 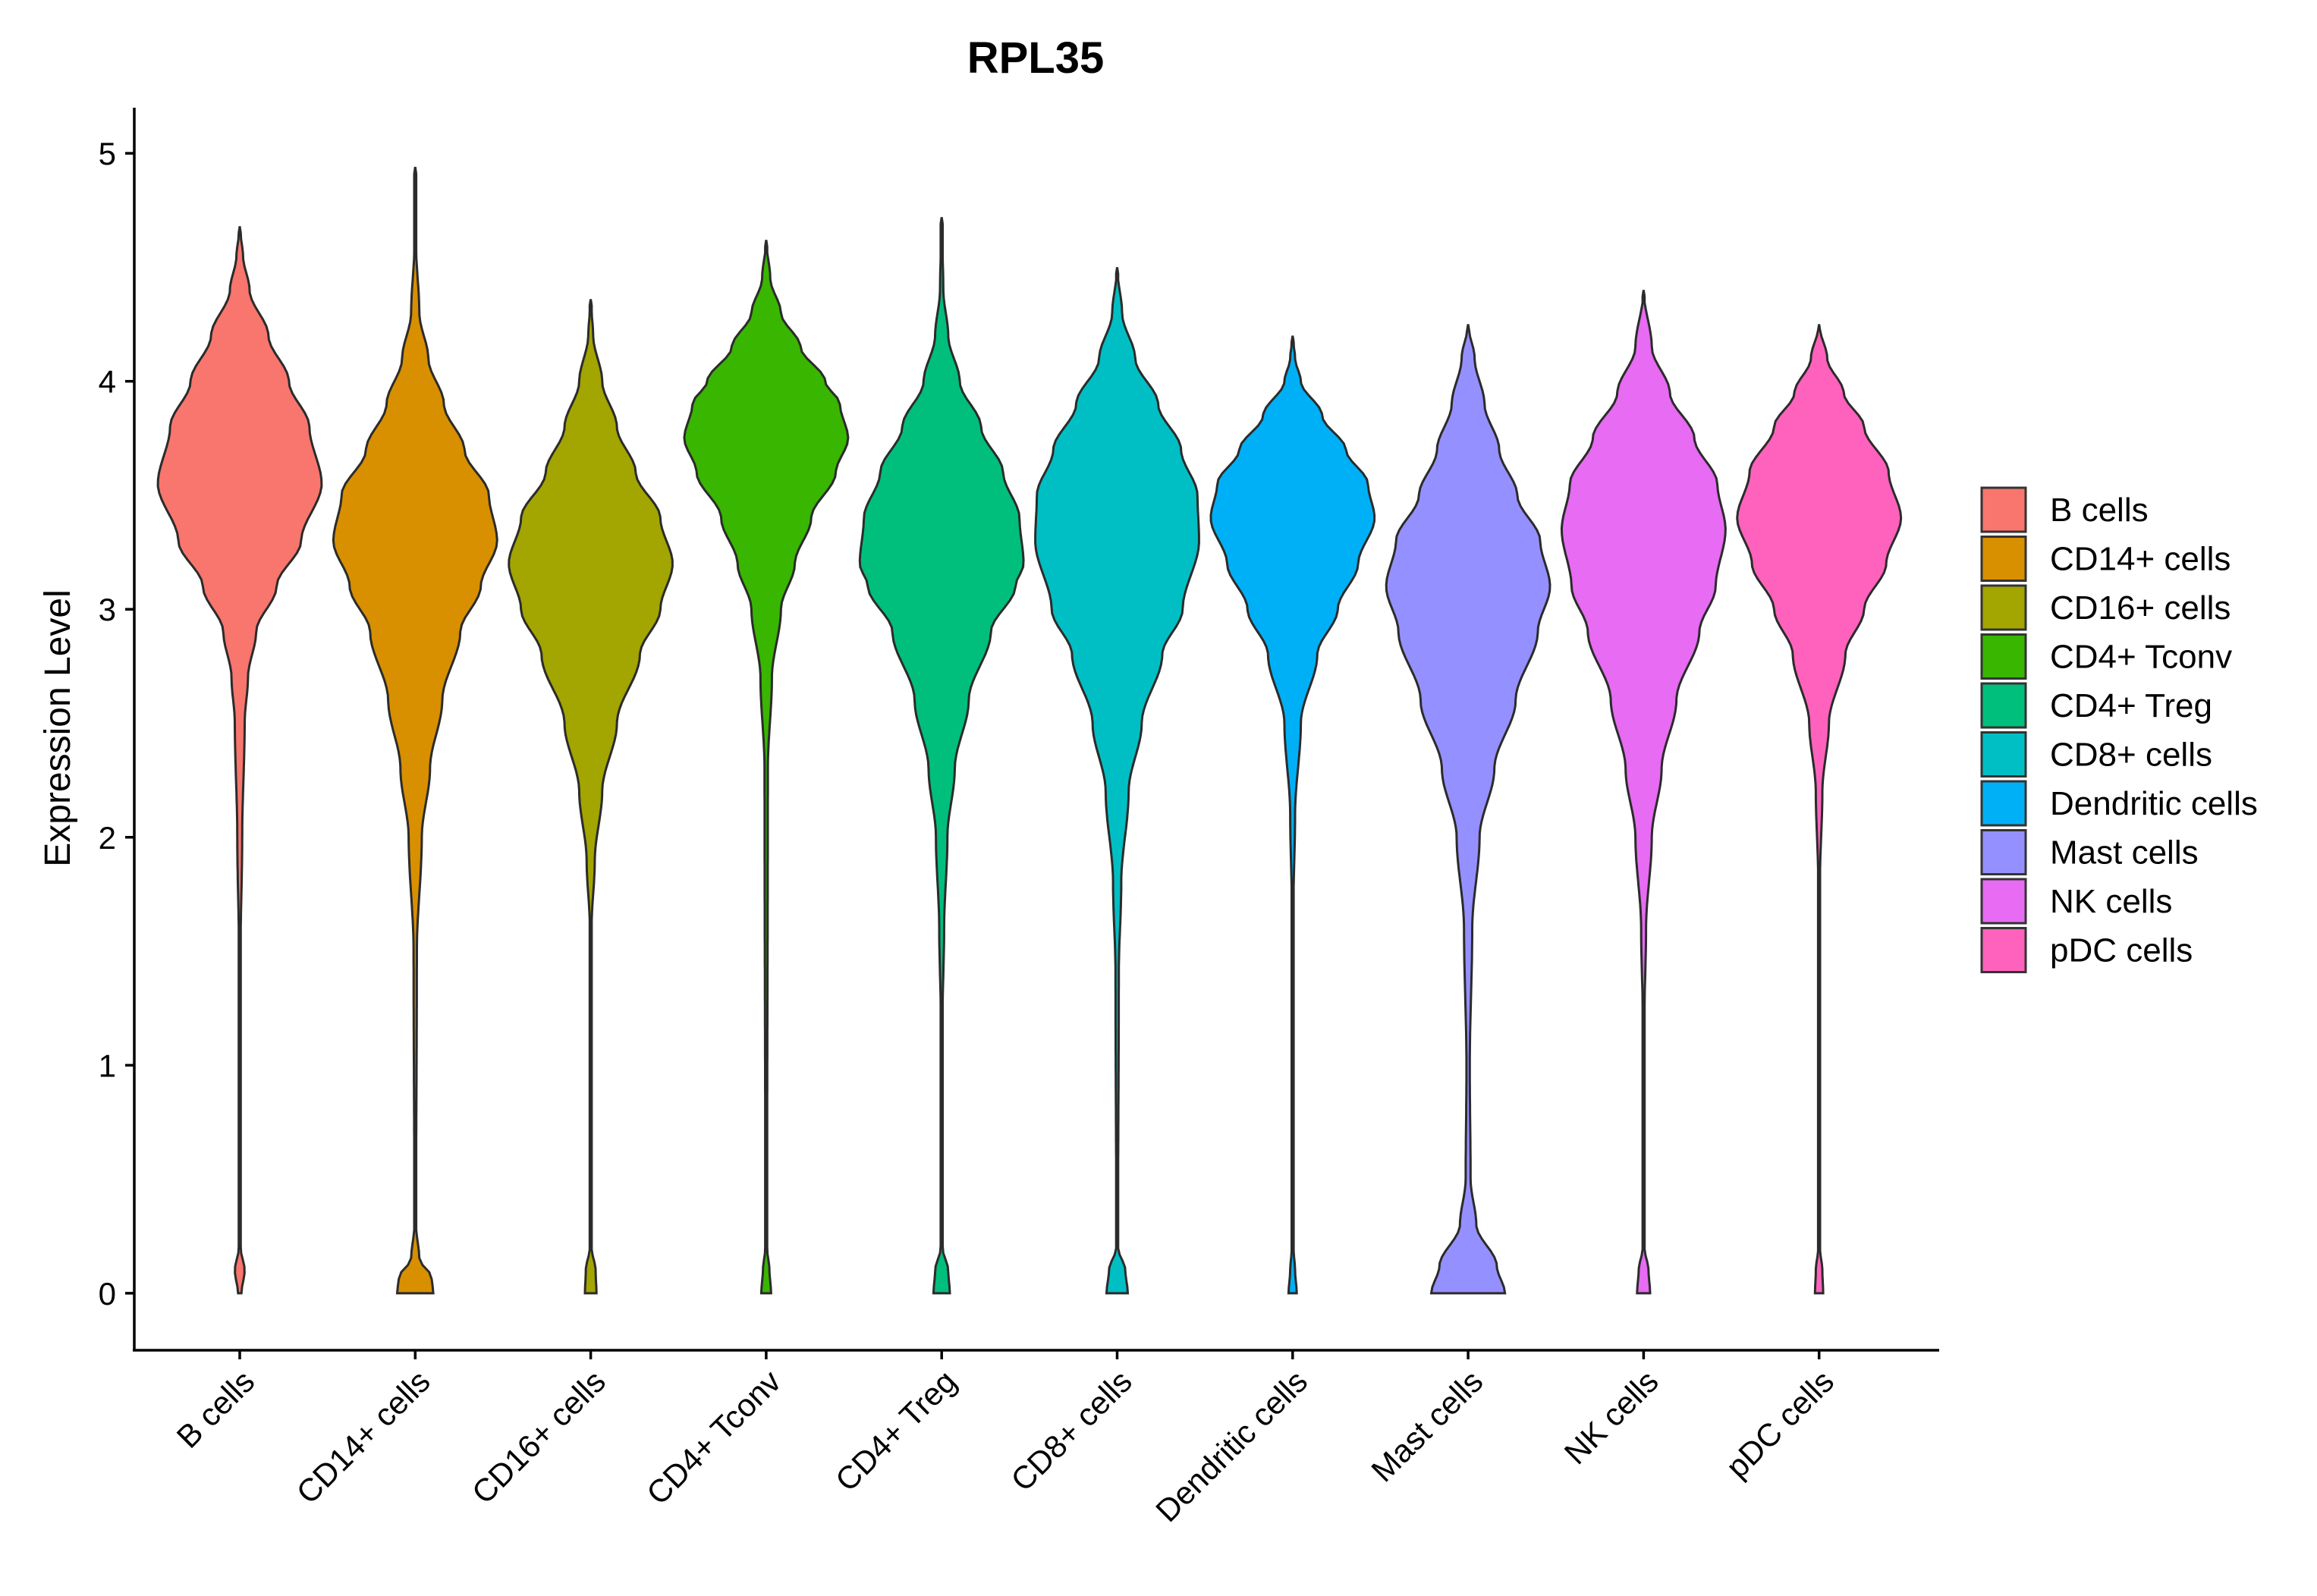 What do you see at coordinates (1071, 1430) in the screenshot?
I see `x-tick-label-cd8-plus-cells: CD8+ cells` at bounding box center [1071, 1430].